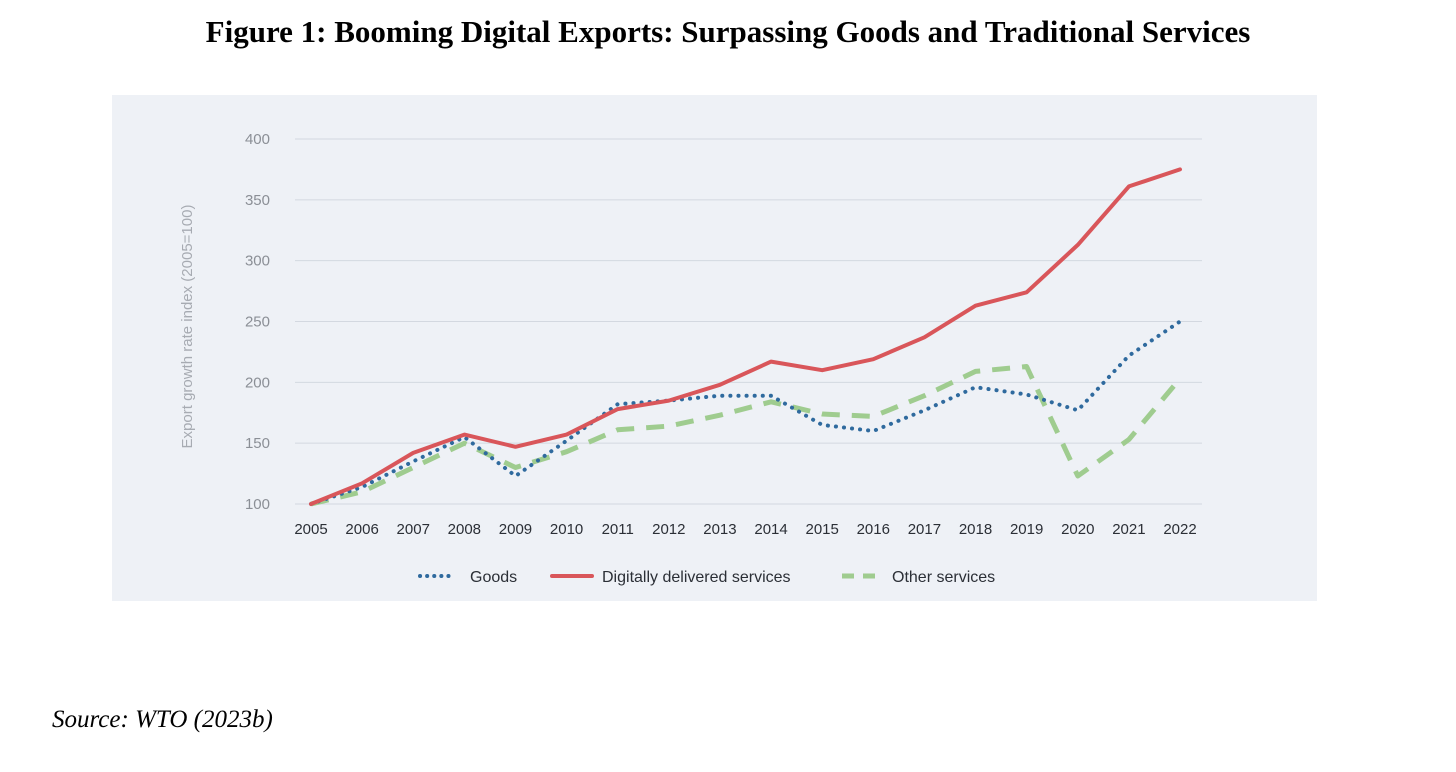 This screenshot has width=1456, height=772. I want to click on x-tick-label: 2005, so click(310, 529).